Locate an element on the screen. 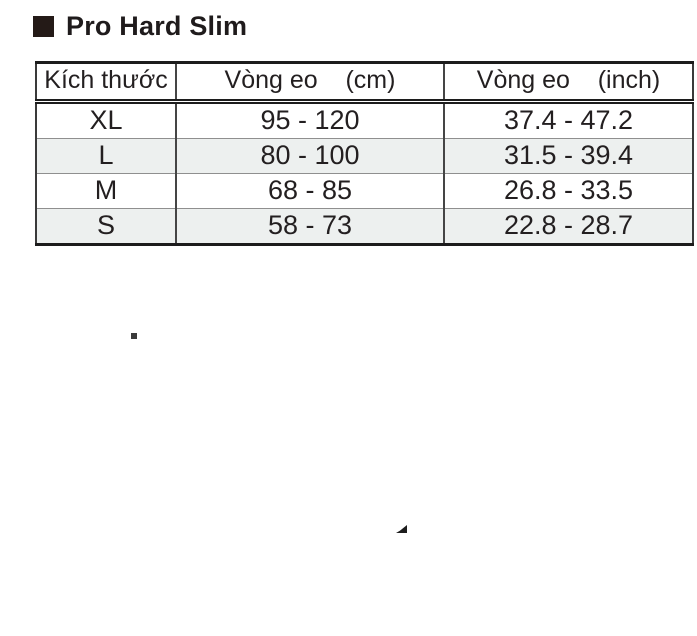 Image resolution: width=697 pixels, height=636 pixels. column-header-waist-cm: Vòng eo (cm) is located at coordinates (309, 83).